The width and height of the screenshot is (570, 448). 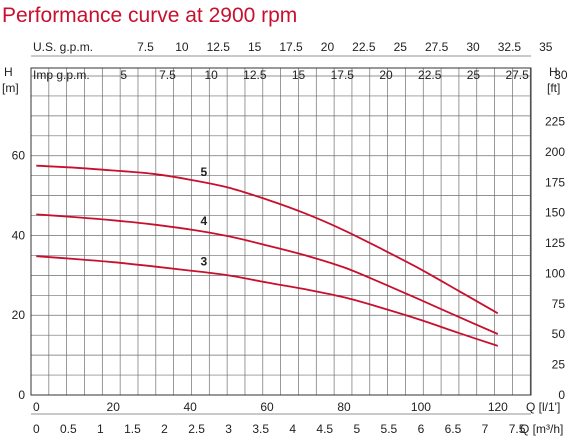 What do you see at coordinates (255, 75) in the screenshot?
I see `x-imp-gpm-tick-label: 12.5` at bounding box center [255, 75].